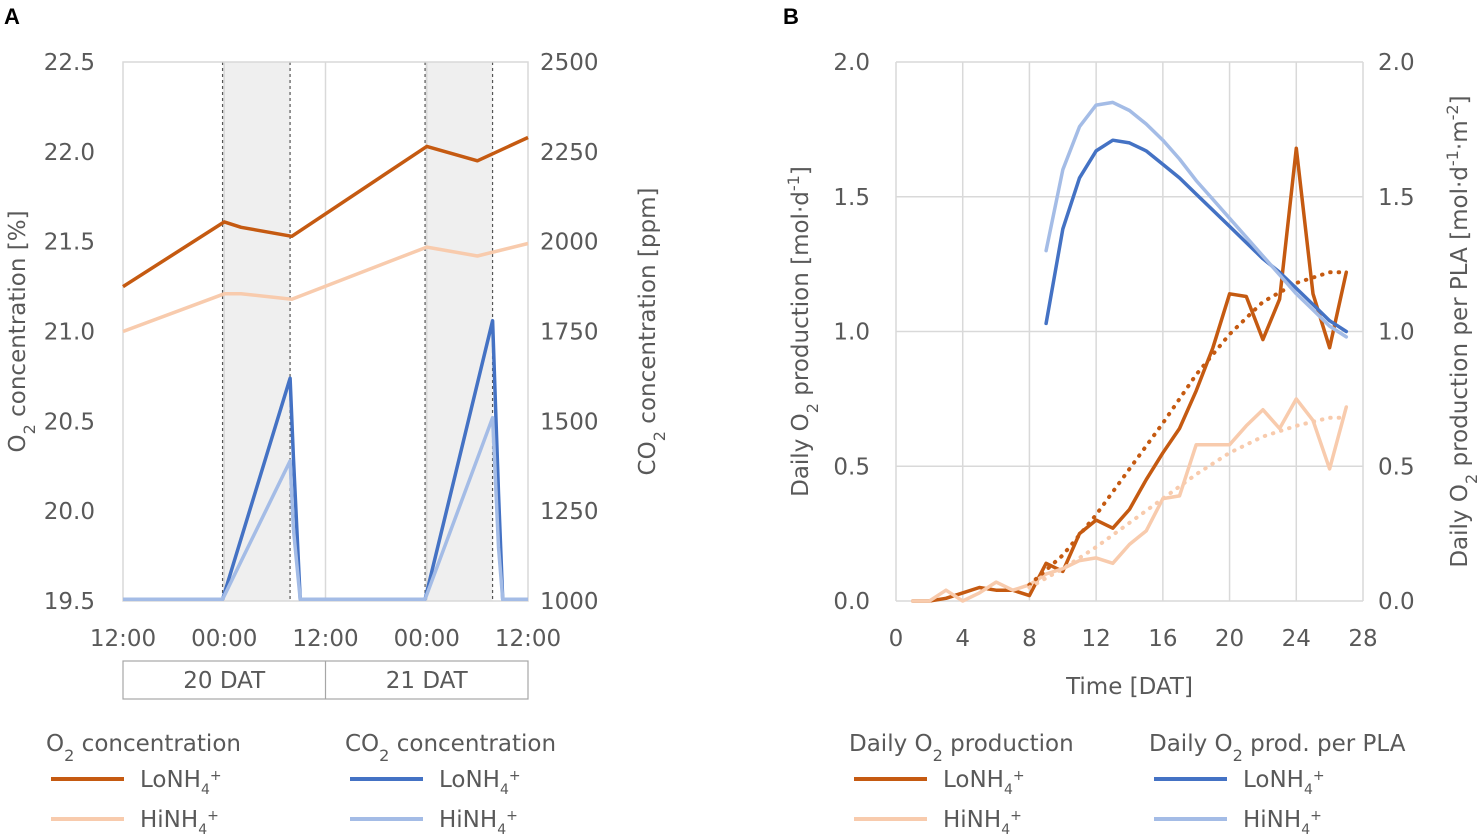  What do you see at coordinates (1396, 333) in the screenshot?
I see `y-right-tick-label: 1.0` at bounding box center [1396, 333].